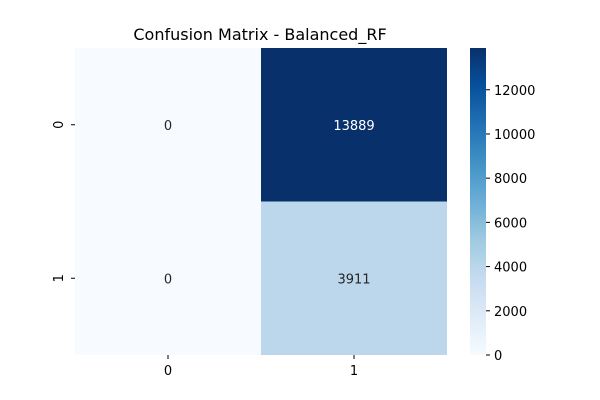 This screenshot has height=400, width=600. I want to click on colorbar-tick-label: 0, so click(498, 356).